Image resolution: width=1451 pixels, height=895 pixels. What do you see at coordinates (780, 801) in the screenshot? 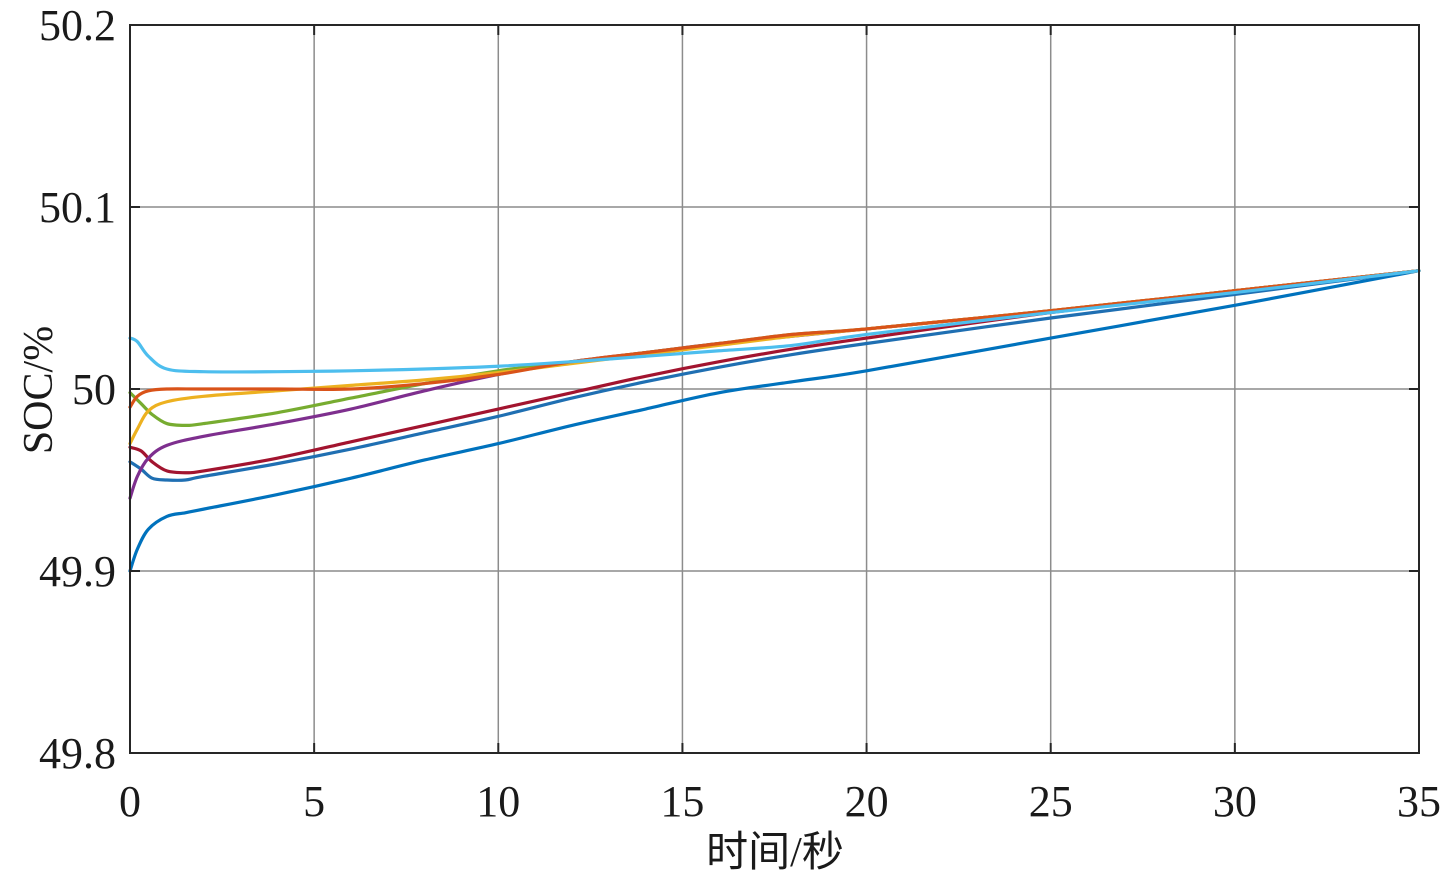
I see `x-tick-labels: 0 5 10 15 20 25 30 35` at bounding box center [780, 801].